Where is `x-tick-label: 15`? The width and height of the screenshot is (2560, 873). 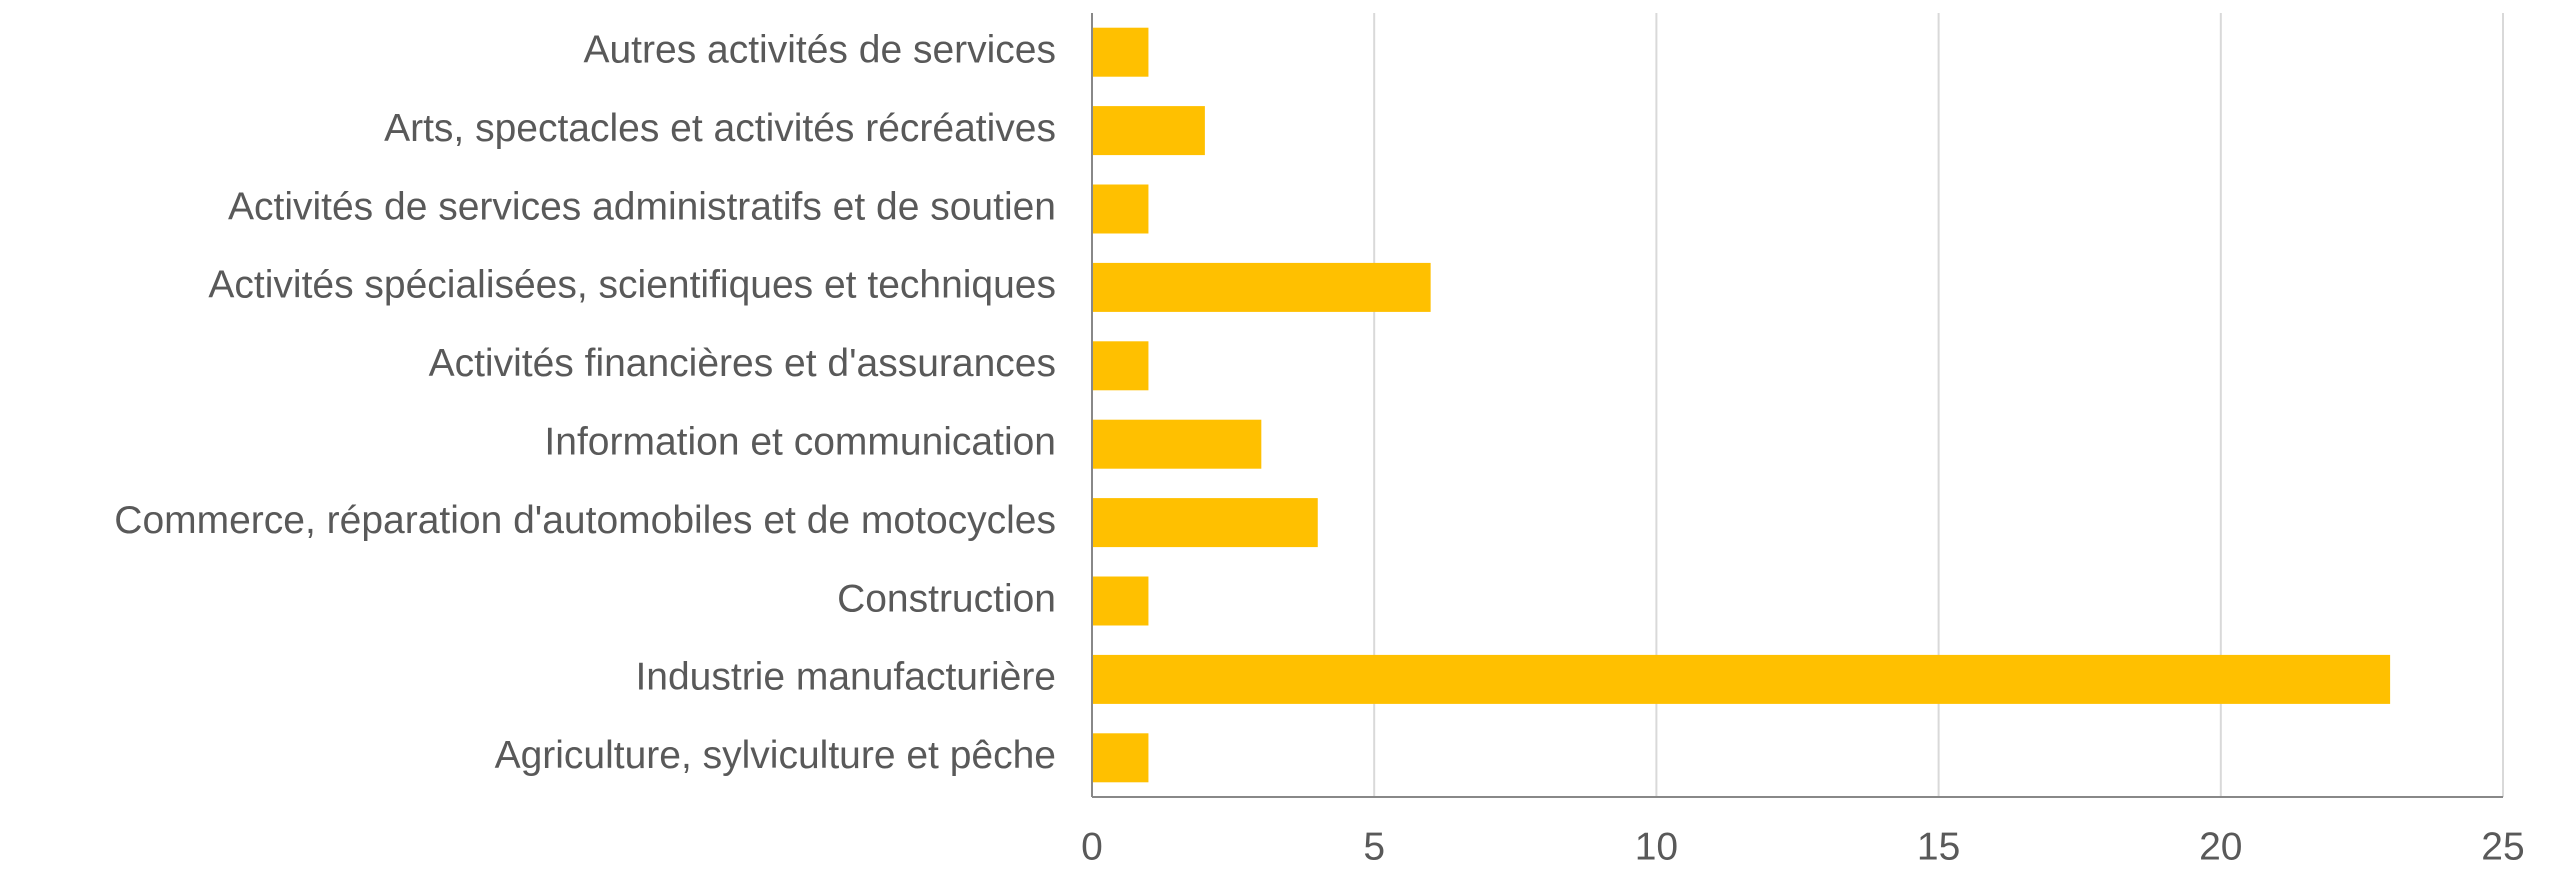
x-tick-label: 15 is located at coordinates (1938, 846).